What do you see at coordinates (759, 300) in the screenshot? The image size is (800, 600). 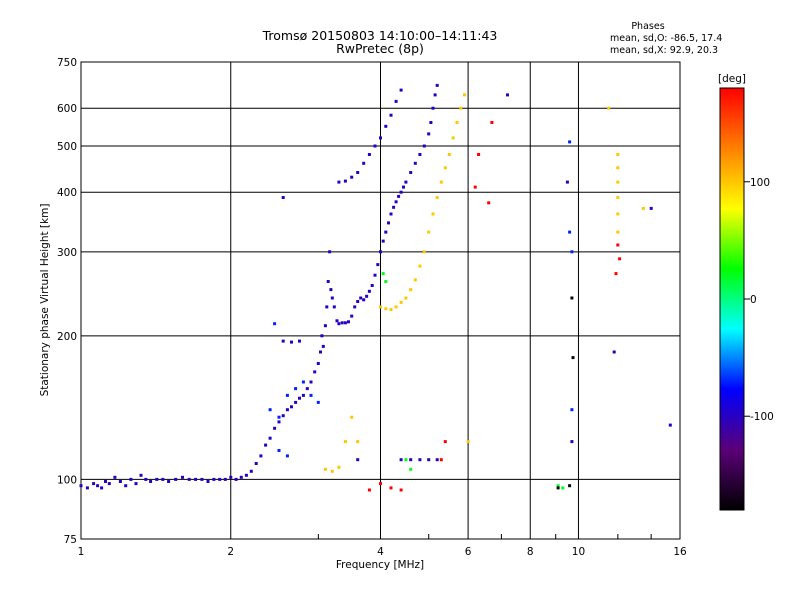 I see `colorbar-ticks: 100 0 -100` at bounding box center [759, 300].